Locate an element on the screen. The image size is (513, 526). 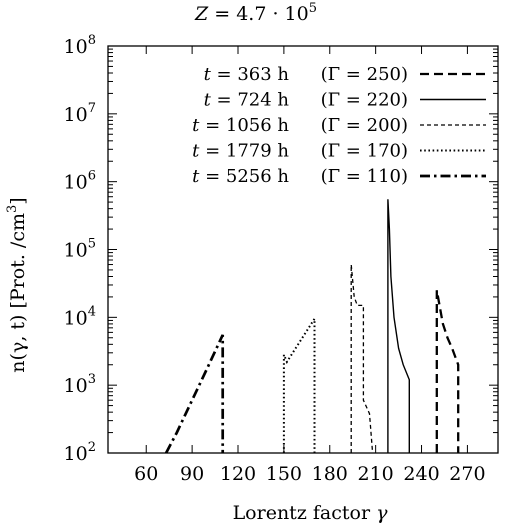
x-tick-label: 210 is located at coordinates (376, 474).